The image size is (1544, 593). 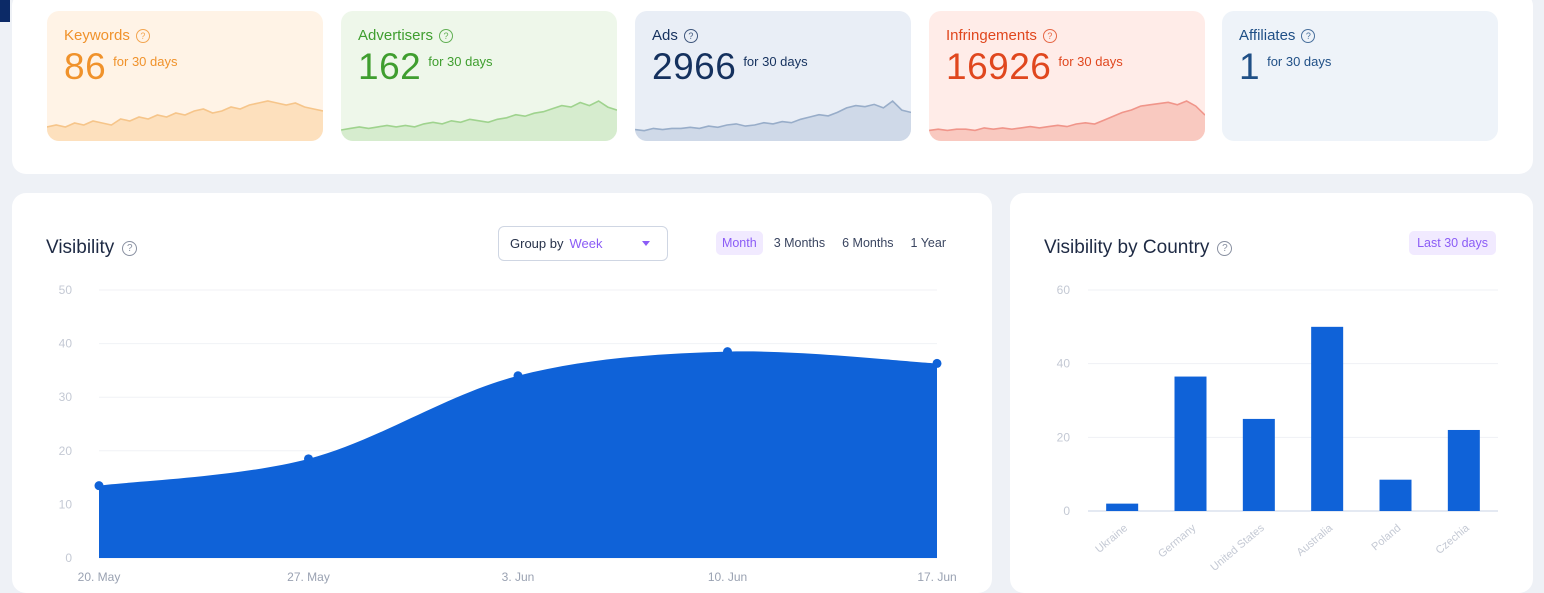 I want to click on range-tab-1-year: 1 Year, so click(x=928, y=243).